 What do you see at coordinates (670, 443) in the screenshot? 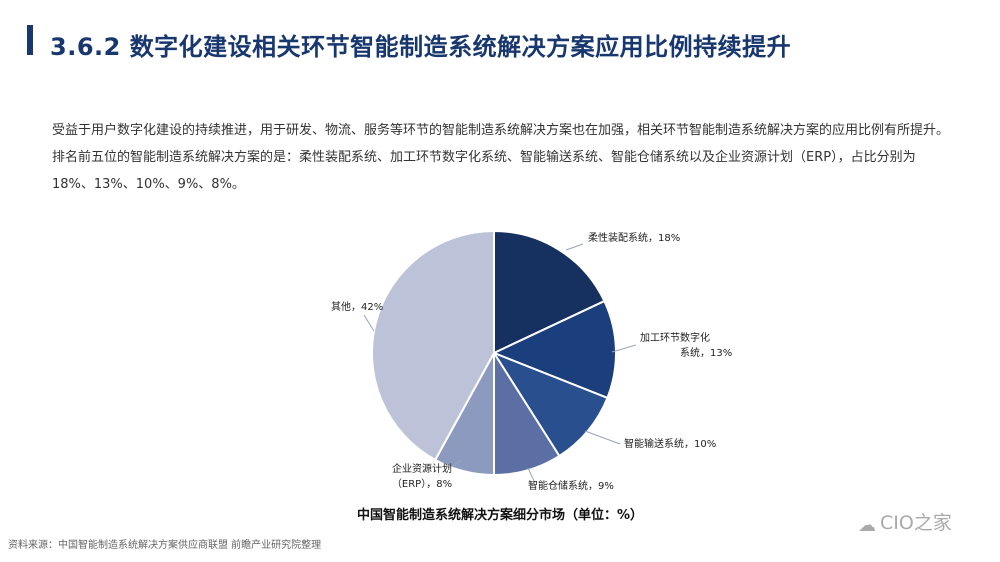
I see `data-label-3: 智能输送系统，10%` at bounding box center [670, 443].